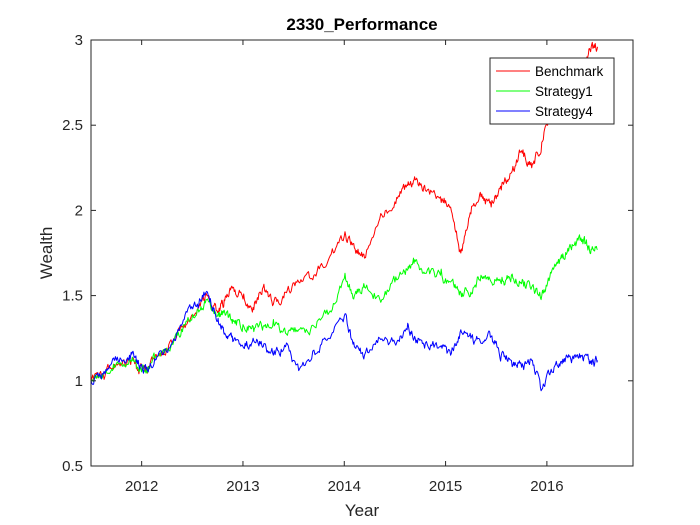 This screenshot has width=700, height=525. Describe the element at coordinates (141, 486) in the screenshot. I see `x-tick-label: 2012` at that location.